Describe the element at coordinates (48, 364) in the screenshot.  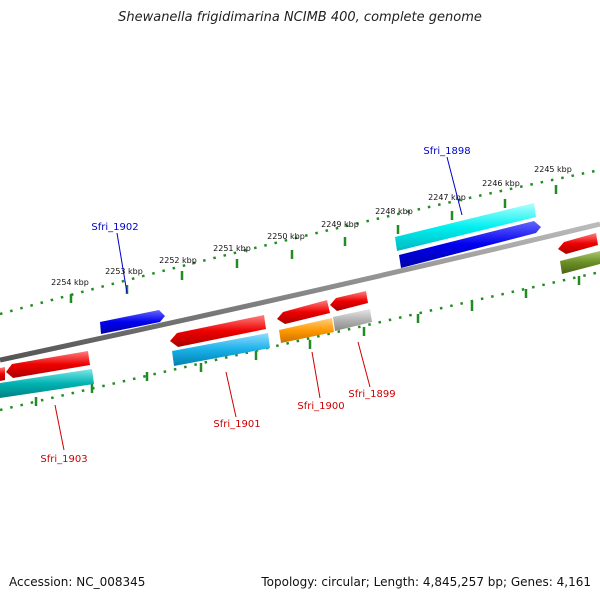
I see `feature-sfri-1903` at that location.